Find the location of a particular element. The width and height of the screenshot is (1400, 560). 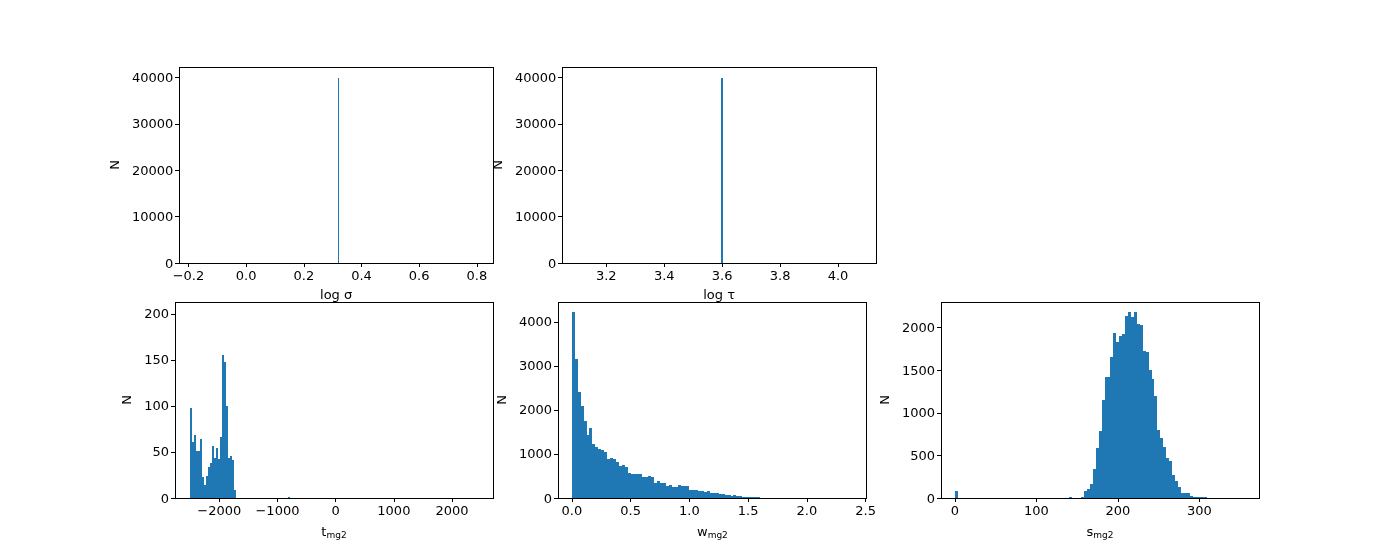

y-tick-label: 500 is located at coordinates (922, 455).